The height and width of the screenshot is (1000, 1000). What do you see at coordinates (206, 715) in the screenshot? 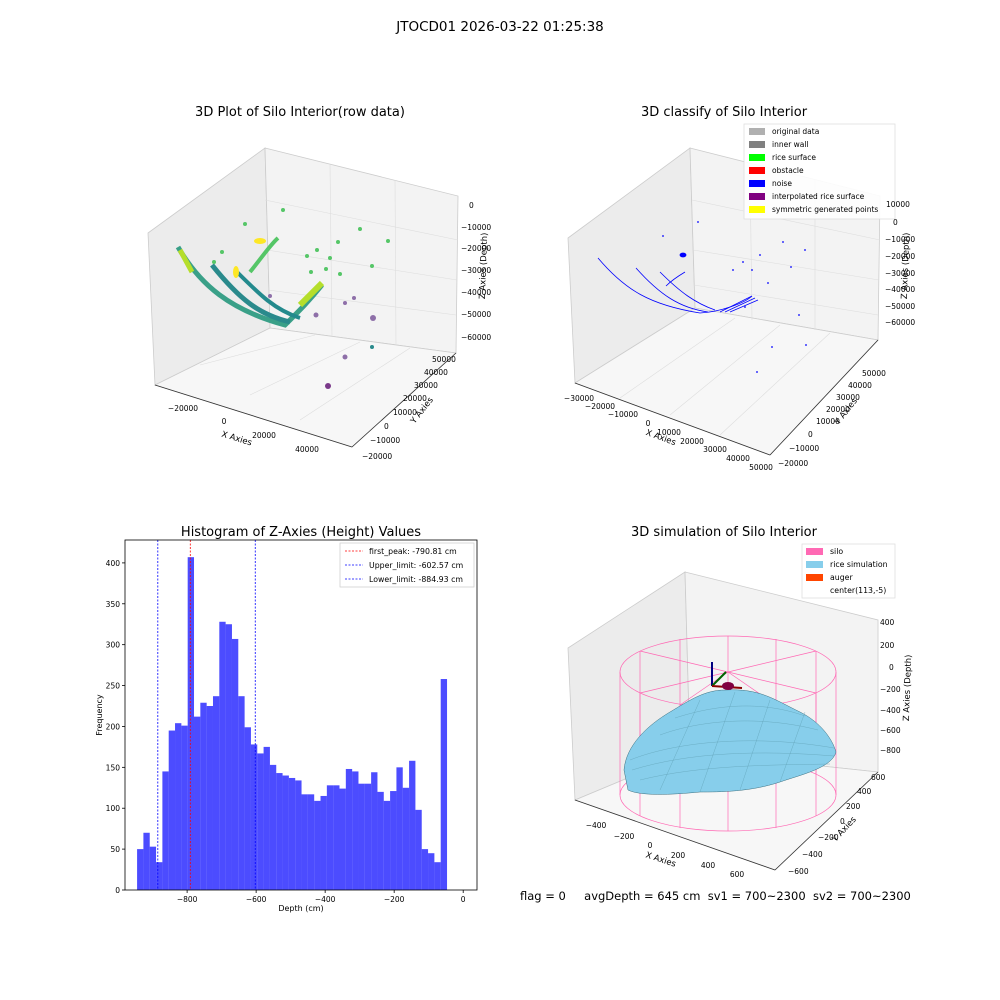
I see `histogram-reference-lines` at bounding box center [206, 715].